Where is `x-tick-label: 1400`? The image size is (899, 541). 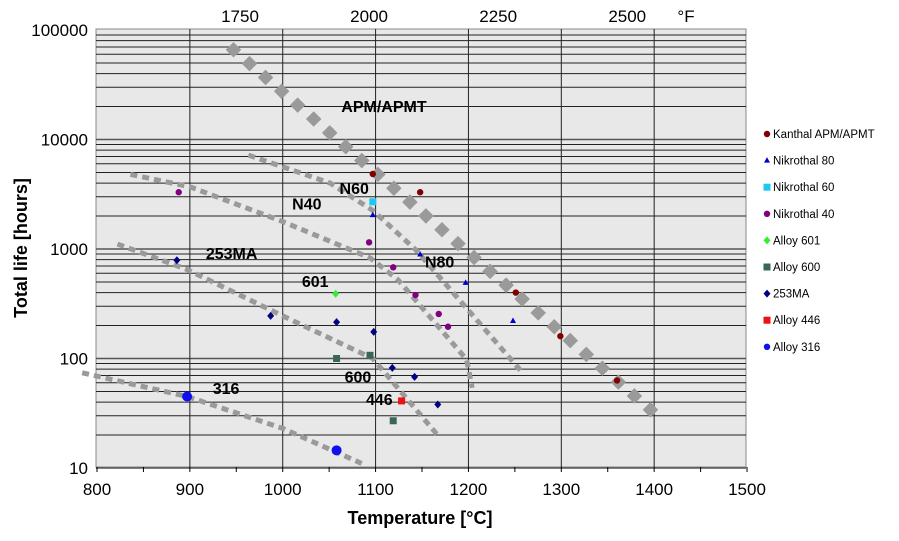
x-tick-label: 1400 is located at coordinates (654, 489).